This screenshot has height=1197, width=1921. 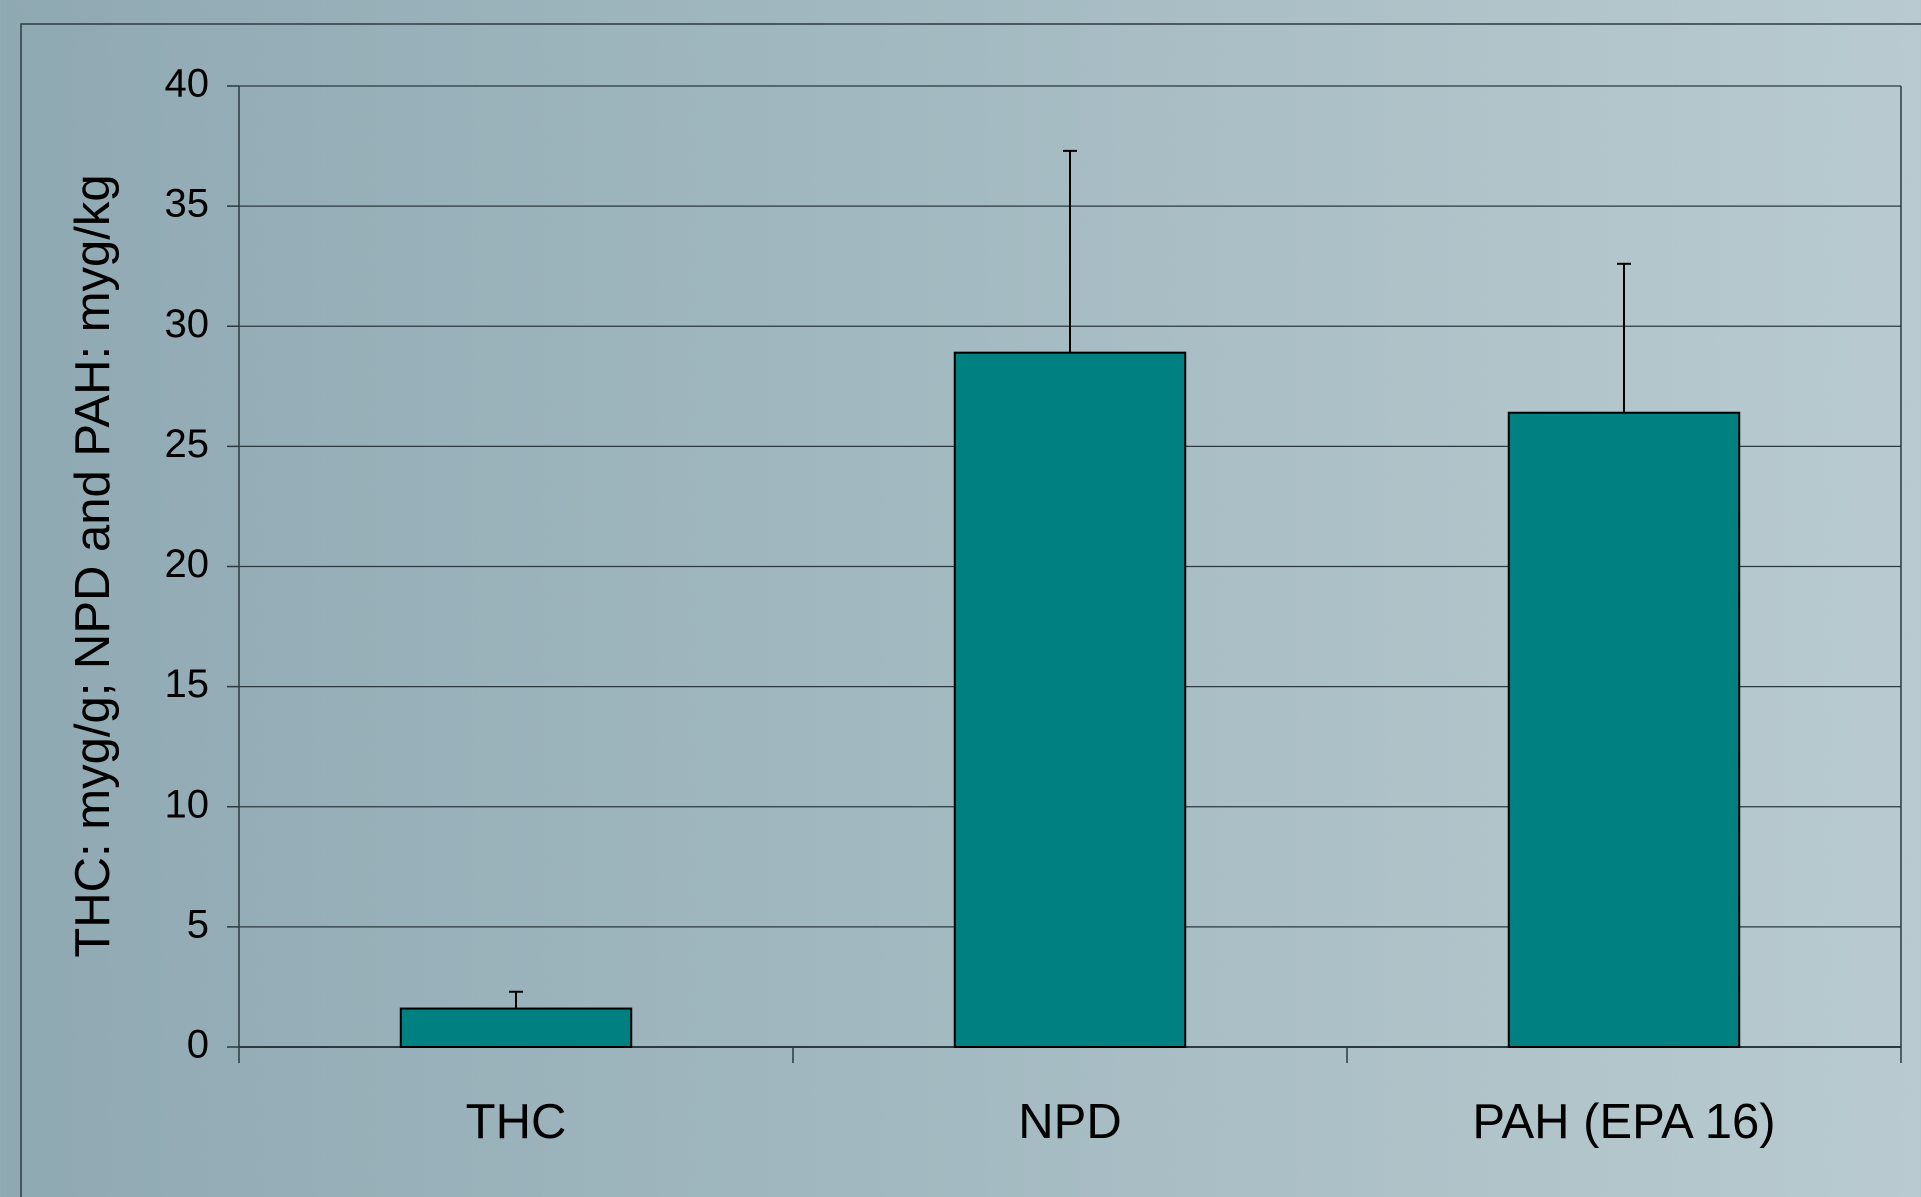 I want to click on y-tick-label: 10, so click(x=187, y=804).